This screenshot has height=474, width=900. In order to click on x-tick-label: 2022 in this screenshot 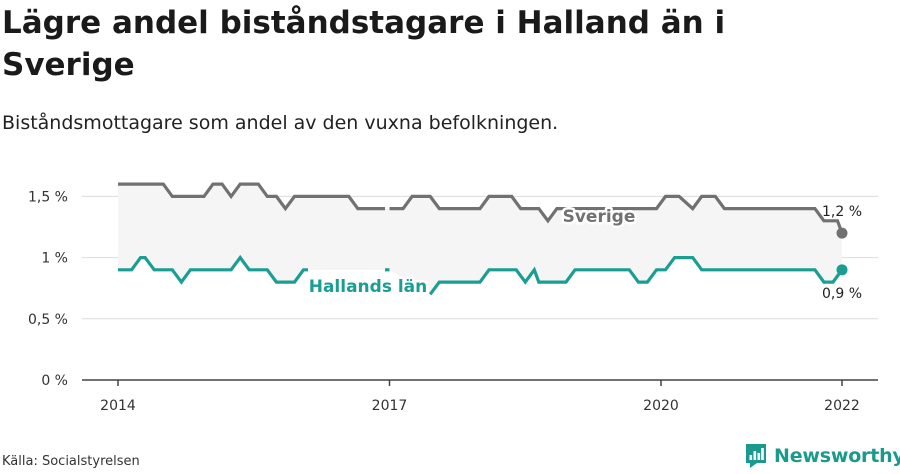, I will do `click(842, 406)`.